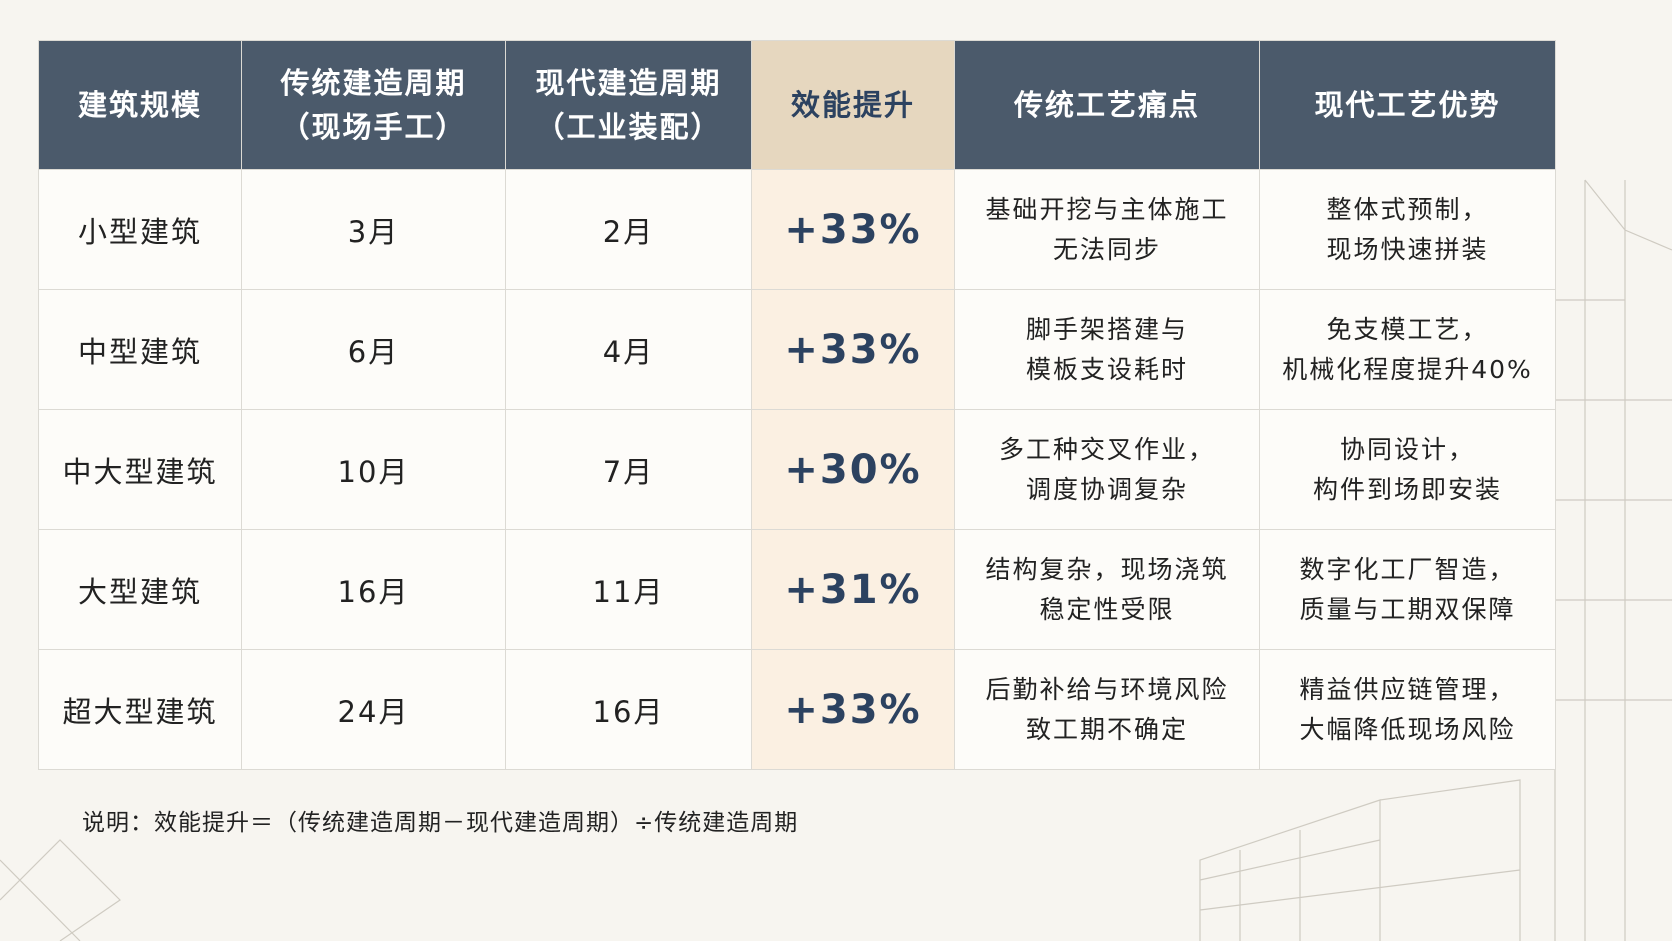 The image size is (1672, 941). Describe the element at coordinates (1107, 349) in the screenshot. I see `table-cell: 脚手架搭建与 模板支设耗时` at that location.